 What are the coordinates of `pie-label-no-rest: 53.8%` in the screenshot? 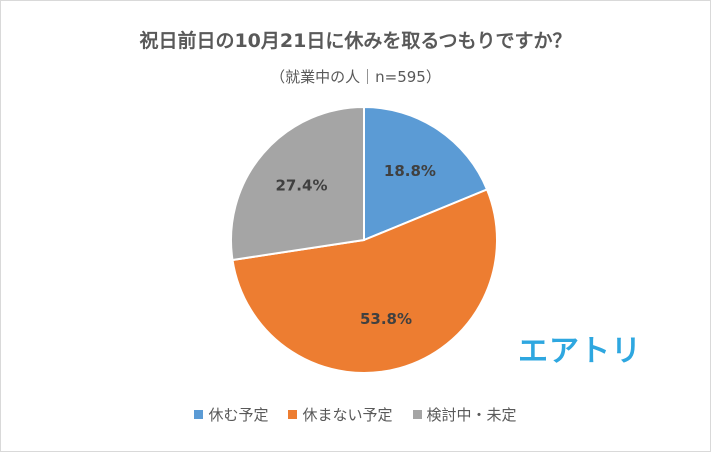 It's located at (386, 319).